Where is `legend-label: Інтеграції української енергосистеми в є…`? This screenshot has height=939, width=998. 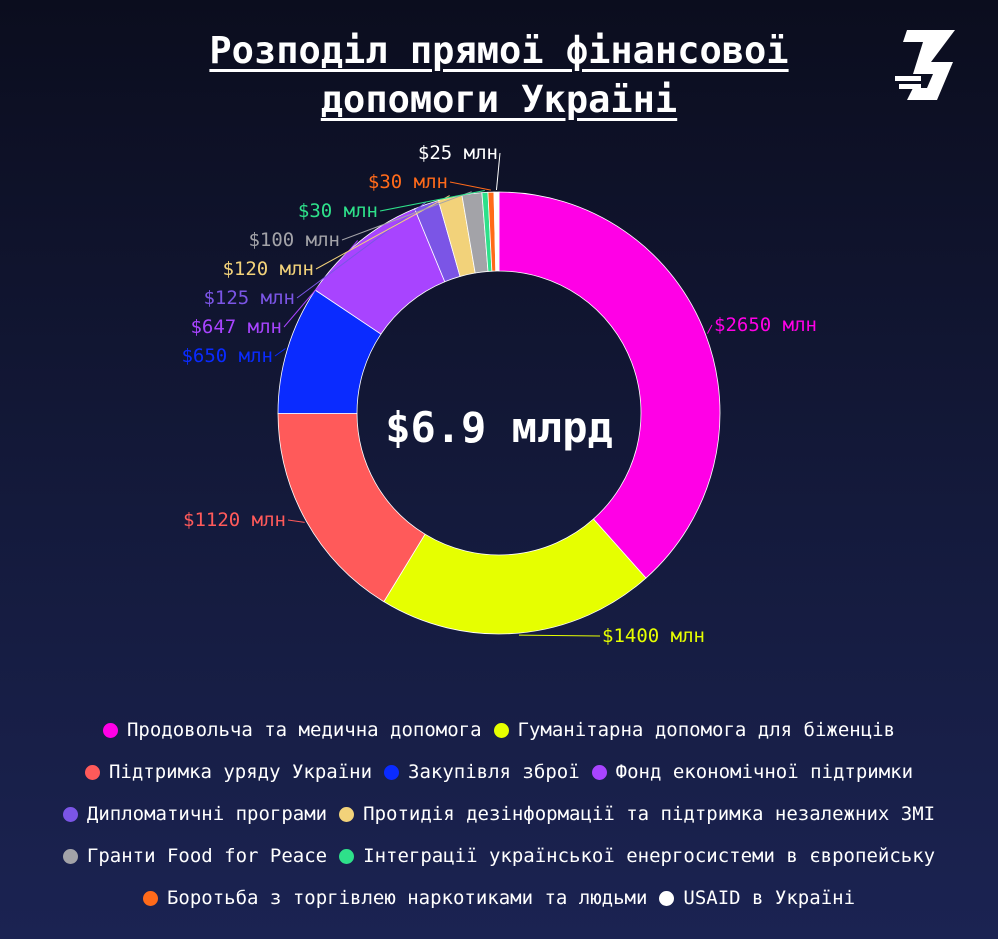 legend-label: Інтеграції української енергосистеми в є… is located at coordinates (649, 856).